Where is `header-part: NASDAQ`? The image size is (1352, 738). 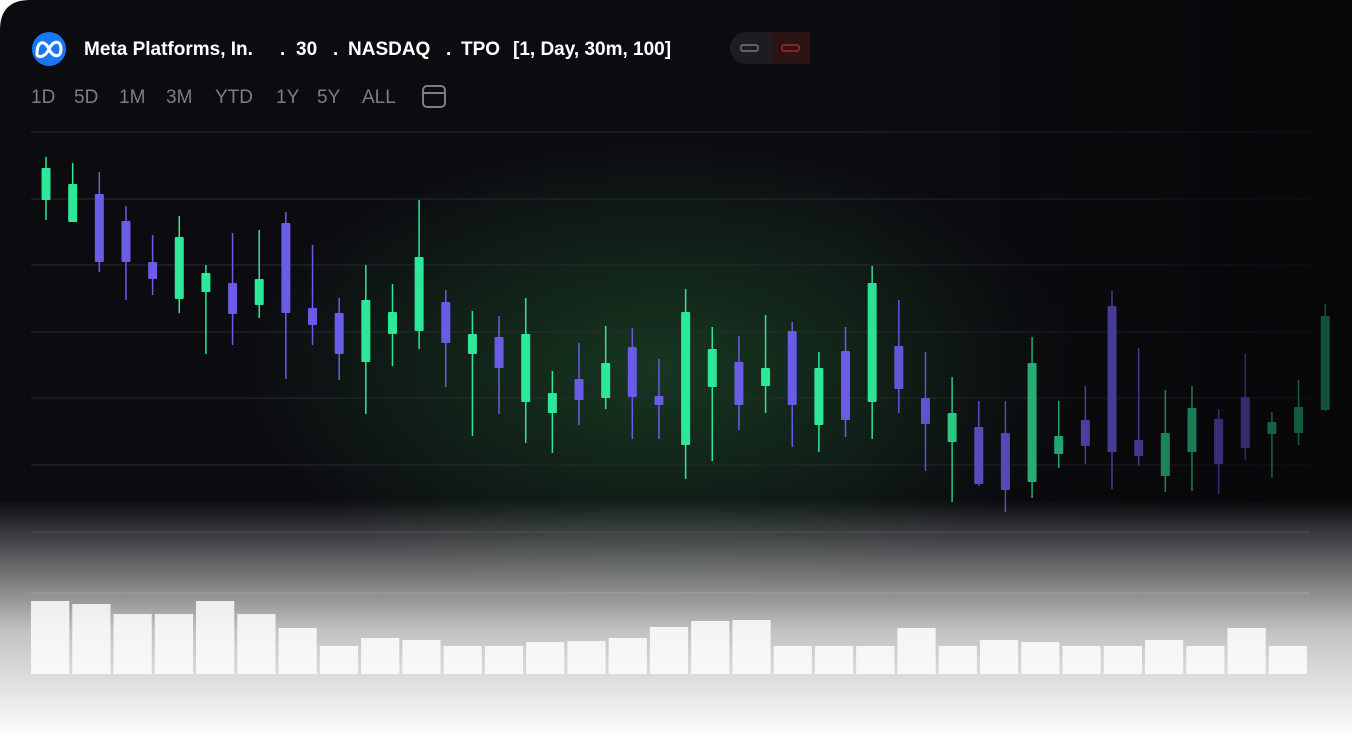 header-part: NASDAQ is located at coordinates (389, 49).